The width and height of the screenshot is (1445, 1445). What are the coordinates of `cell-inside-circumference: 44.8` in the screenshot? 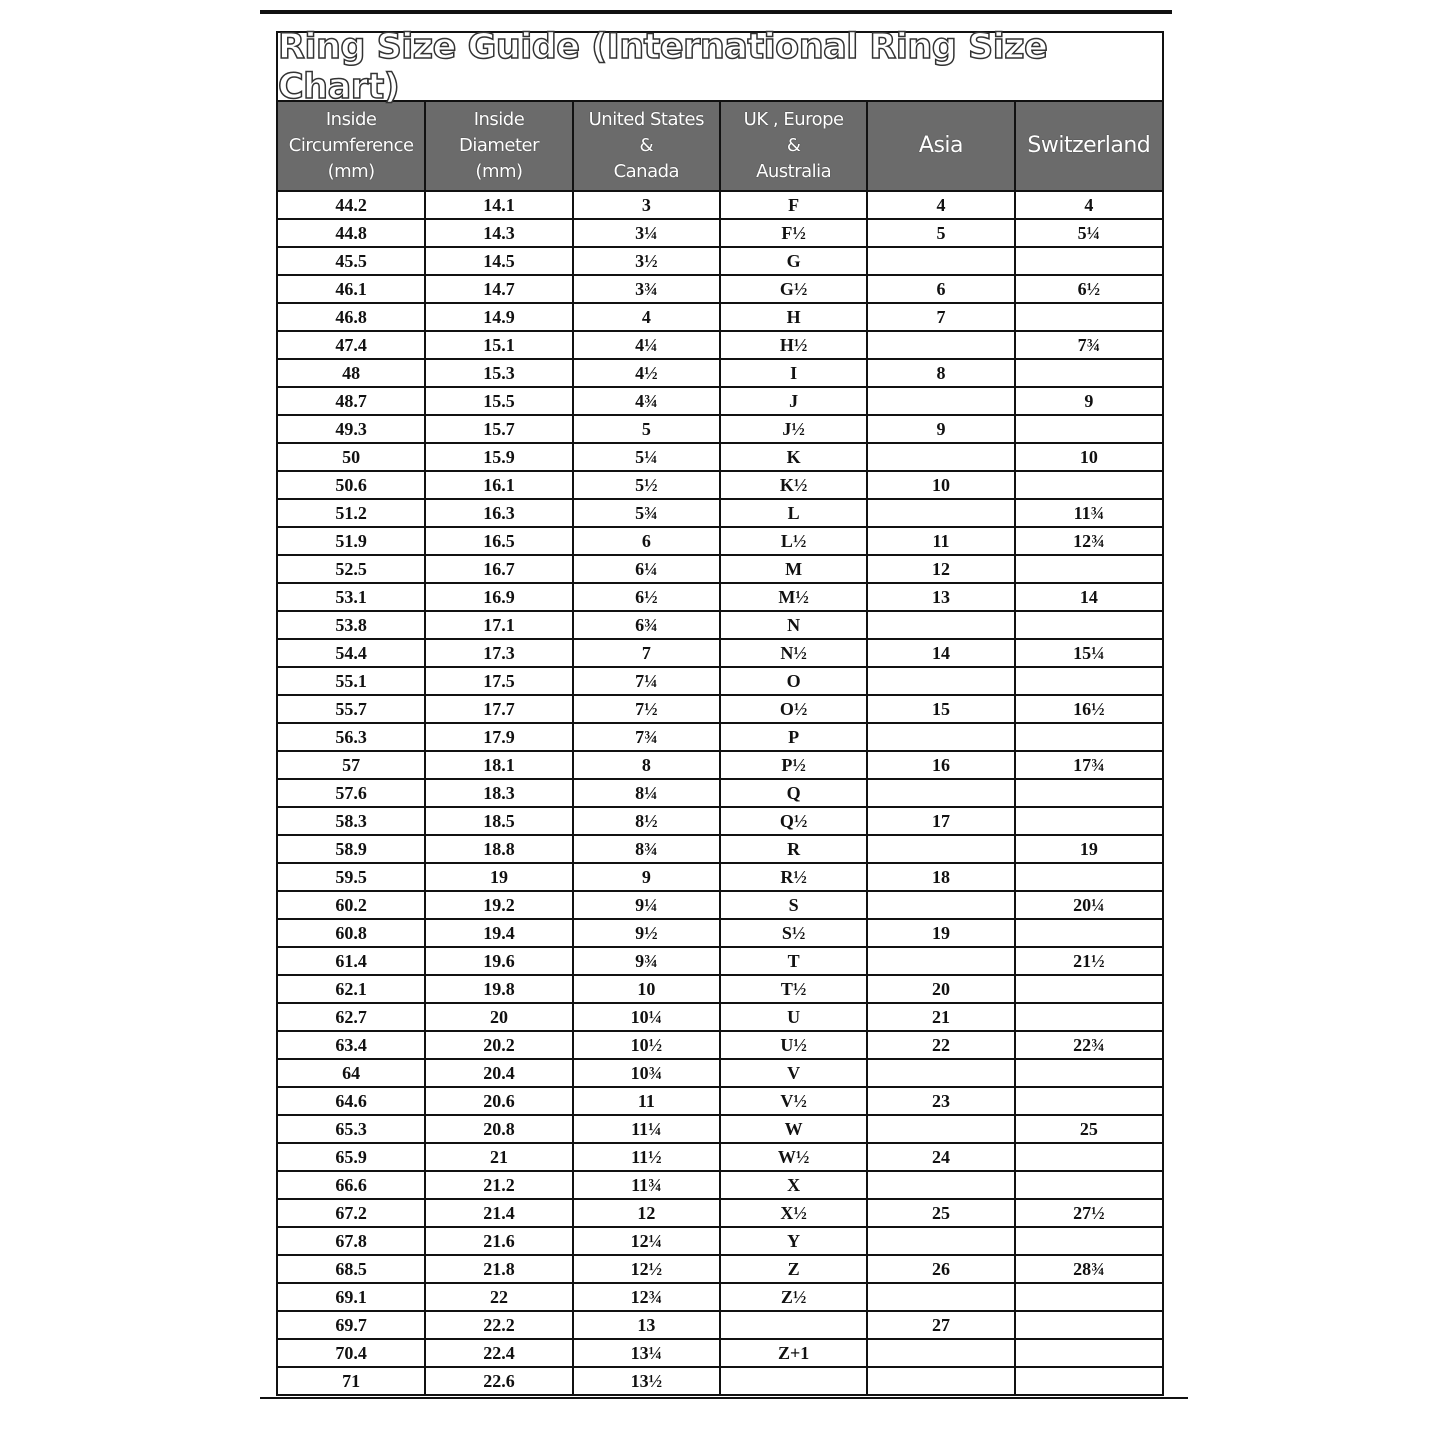 It's located at (352, 233).